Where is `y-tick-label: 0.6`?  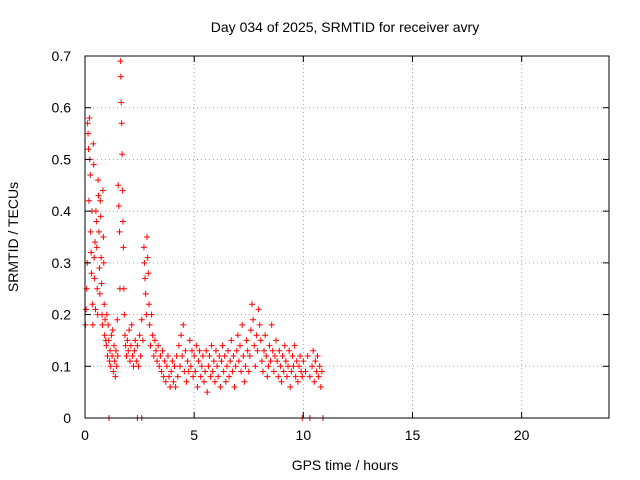
y-tick-label: 0.6 is located at coordinates (62, 108).